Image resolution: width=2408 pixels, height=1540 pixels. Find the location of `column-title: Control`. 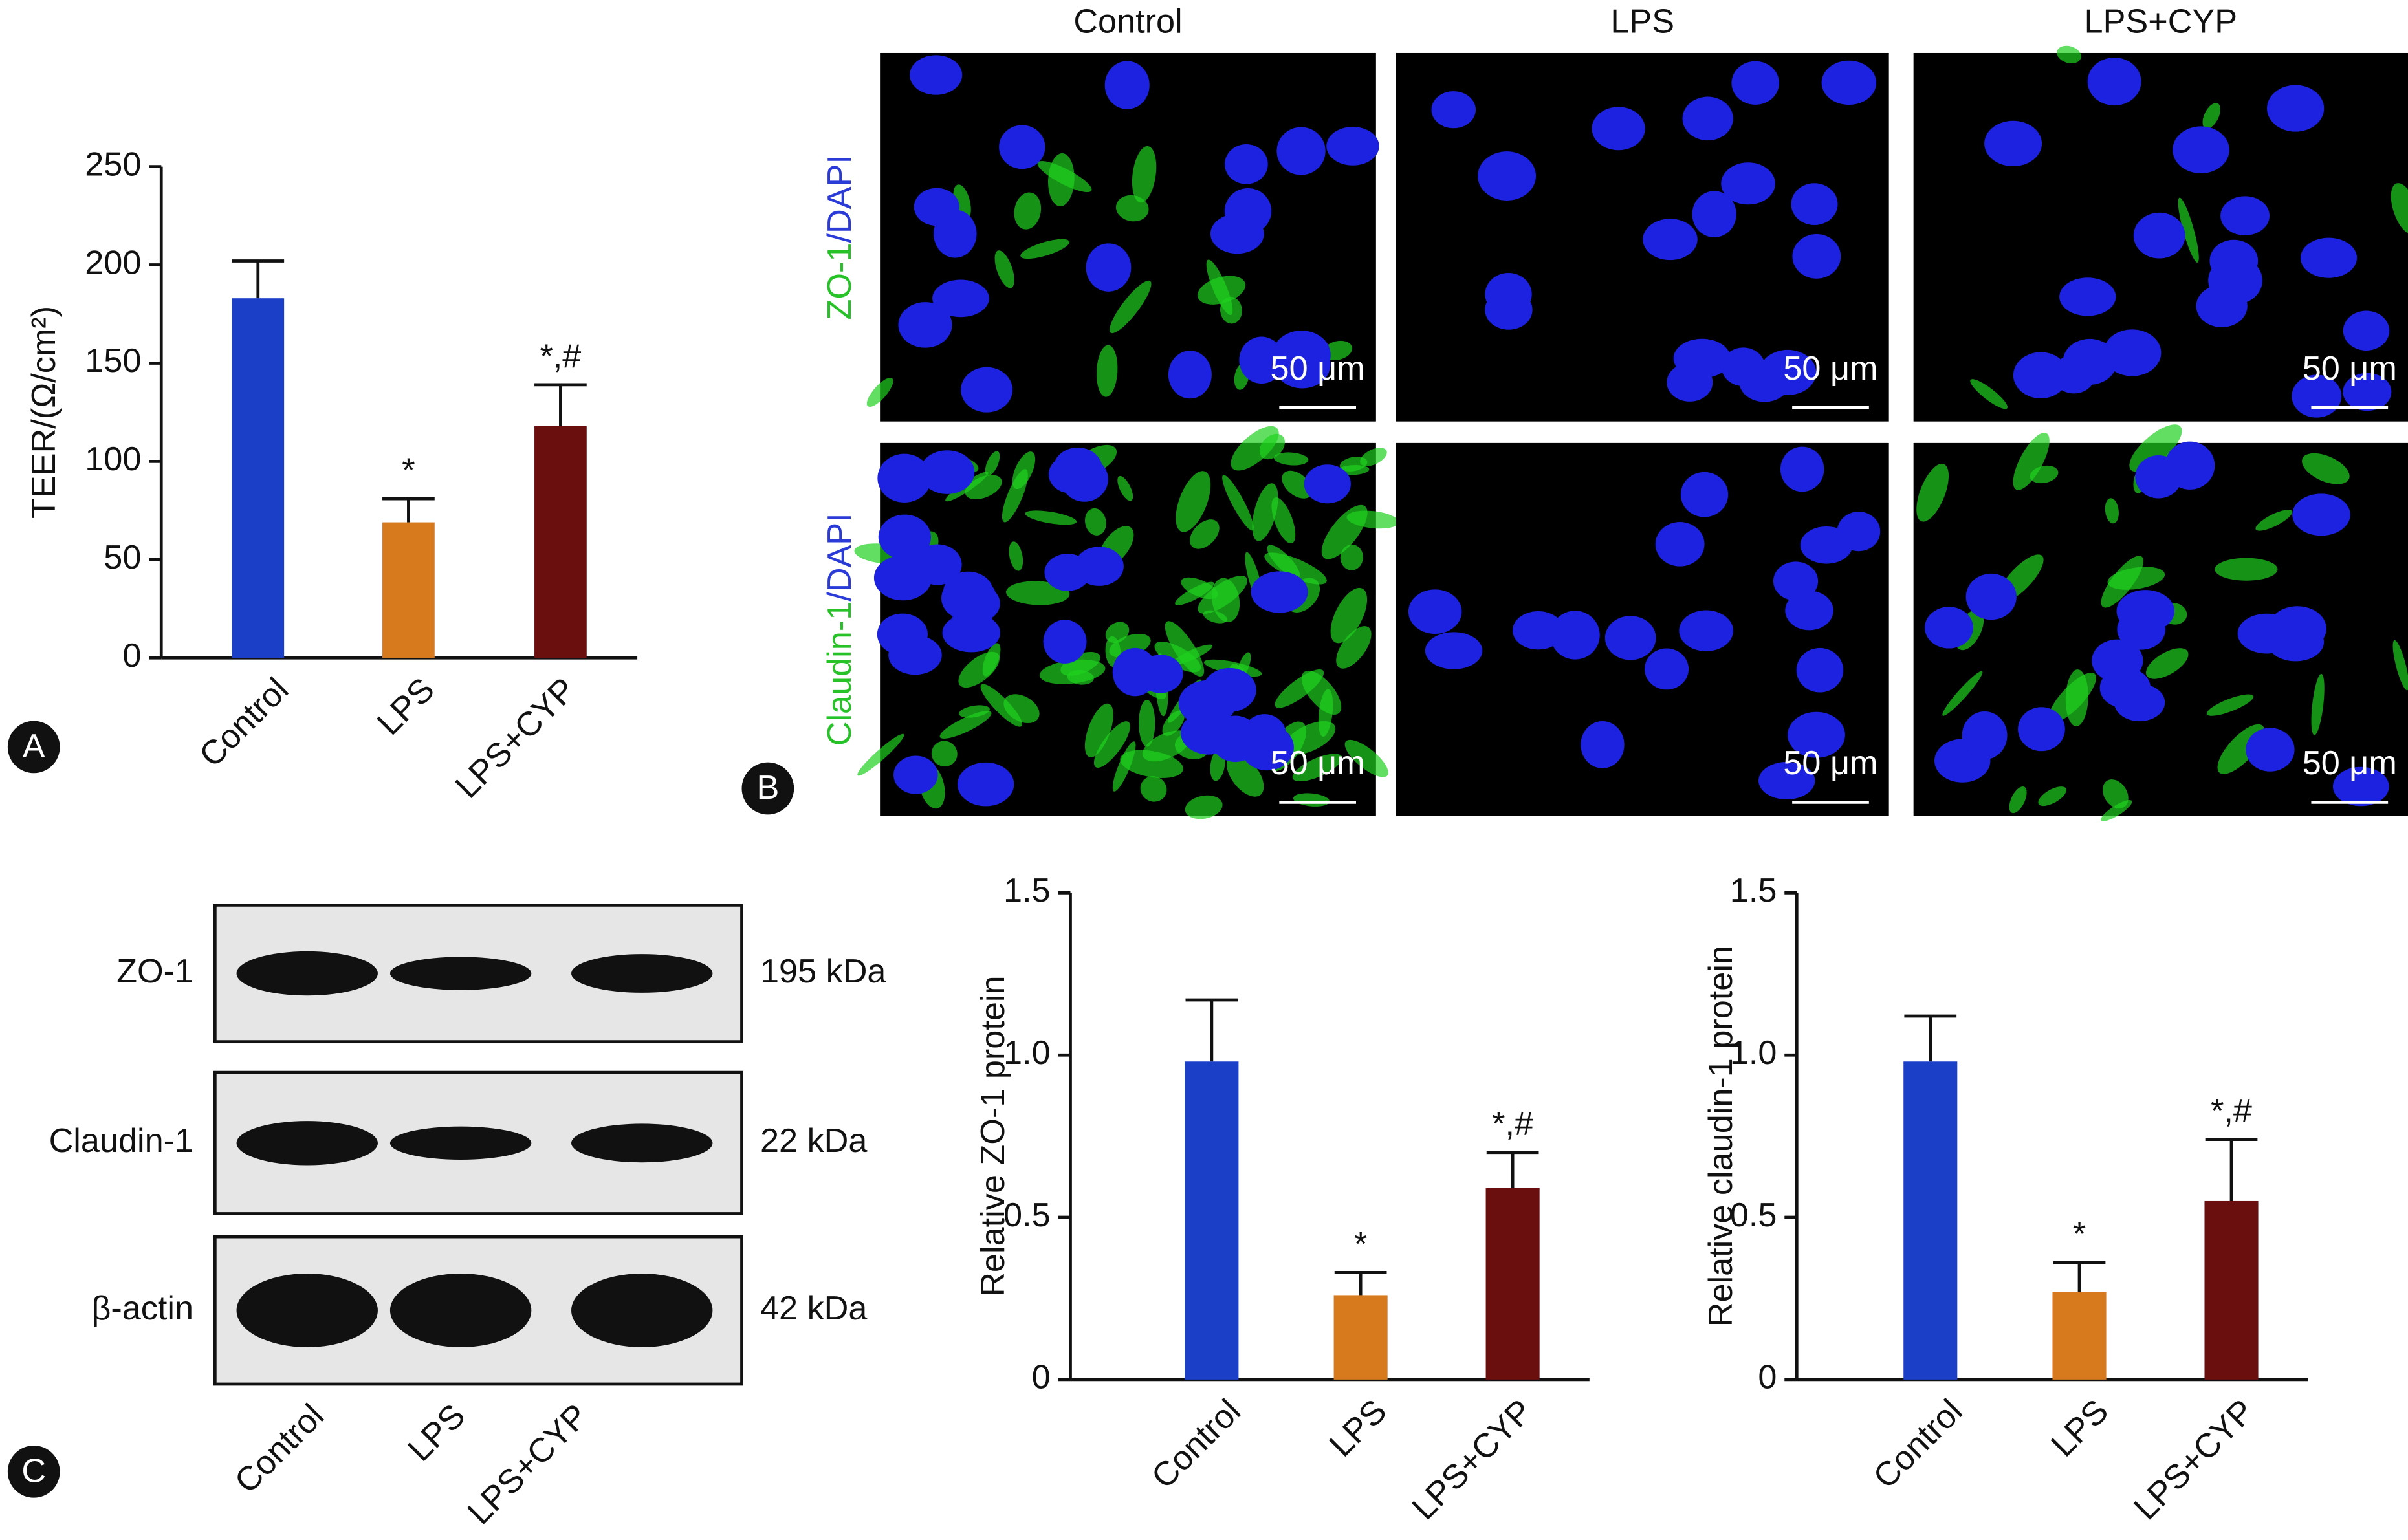

column-title: Control is located at coordinates (1127, 22).